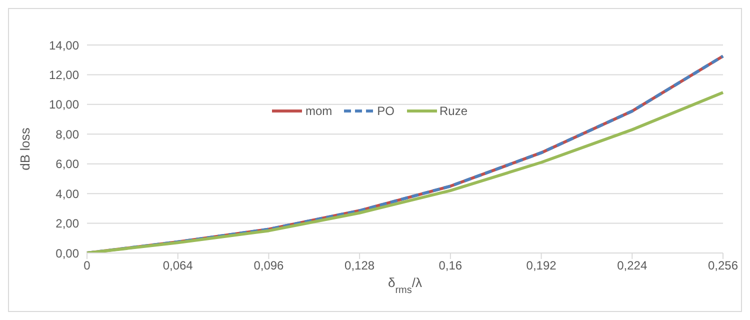 The height and width of the screenshot is (320, 750). What do you see at coordinates (450, 265) in the screenshot?
I see `x-tick-label: 0,16` at bounding box center [450, 265].